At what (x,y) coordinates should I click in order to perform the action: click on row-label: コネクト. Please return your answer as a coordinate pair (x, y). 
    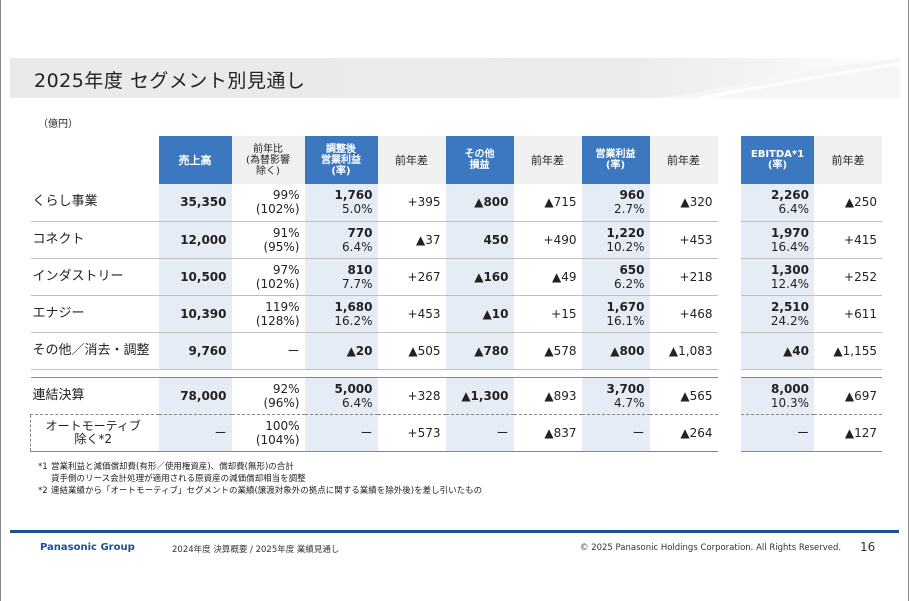
    Looking at the image, I should click on (94, 240).